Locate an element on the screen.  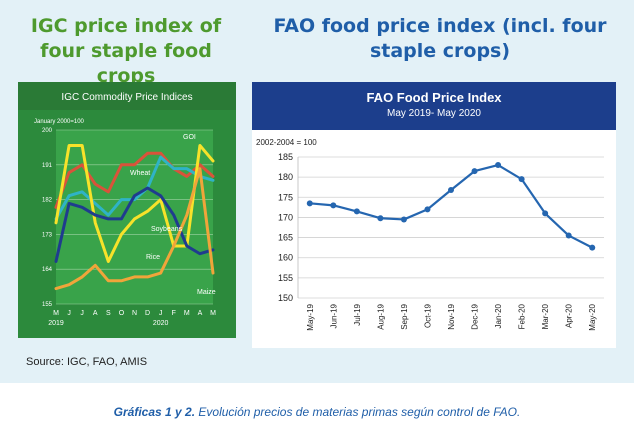
igc-annotation-rice: Rice is located at coordinates (153, 257).